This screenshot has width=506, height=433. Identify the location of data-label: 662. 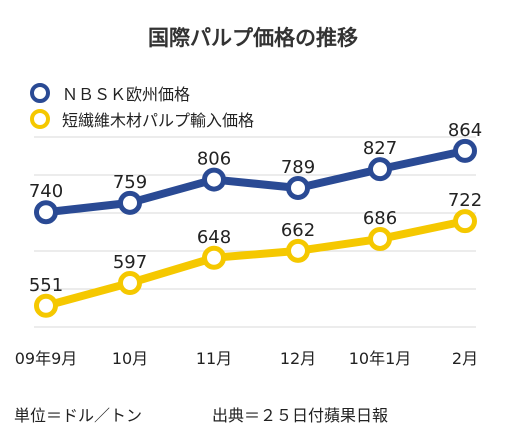
(298, 230).